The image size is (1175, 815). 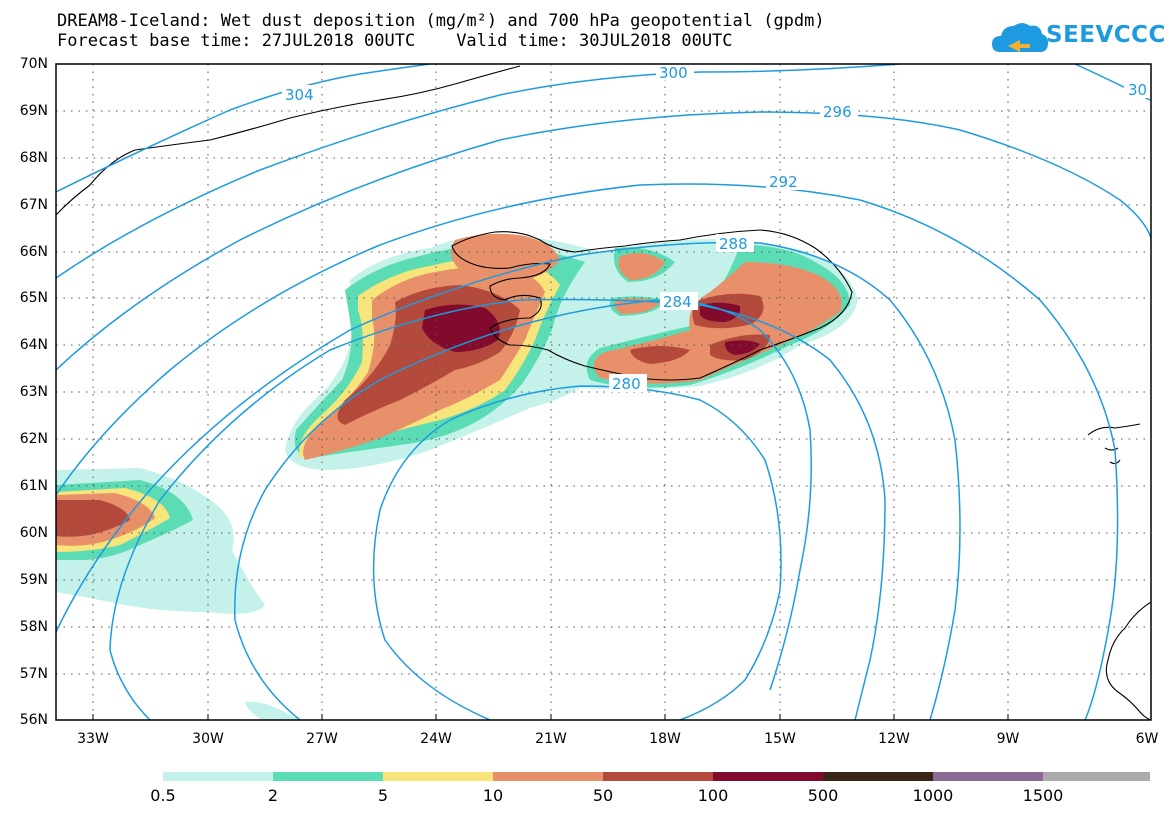 I want to click on lon-label: 9W, so click(x=1008, y=739).